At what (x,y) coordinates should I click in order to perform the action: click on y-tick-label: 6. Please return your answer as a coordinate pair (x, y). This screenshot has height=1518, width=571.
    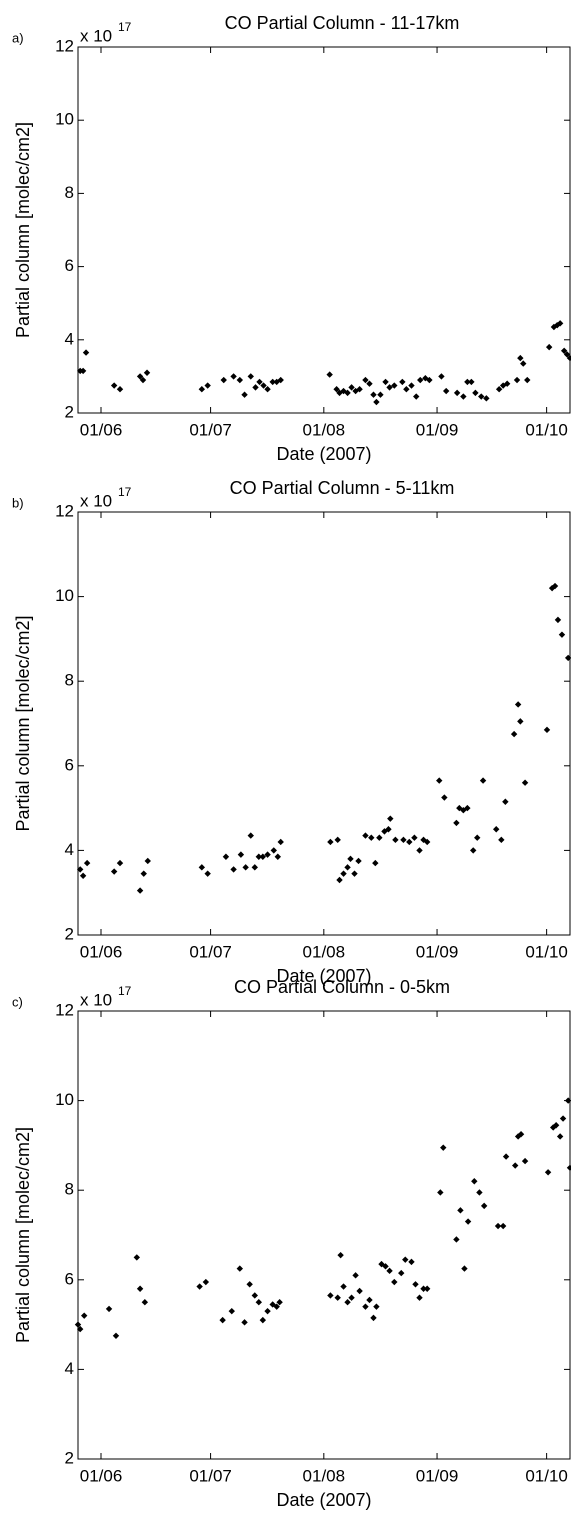
    Looking at the image, I should click on (69, 1278).